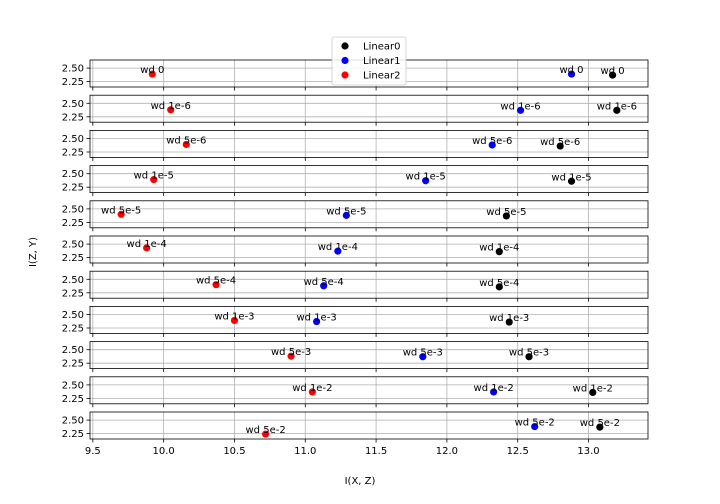  Describe the element at coordinates (234, 451) in the screenshot. I see `x-tick-label: 10.5` at that location.